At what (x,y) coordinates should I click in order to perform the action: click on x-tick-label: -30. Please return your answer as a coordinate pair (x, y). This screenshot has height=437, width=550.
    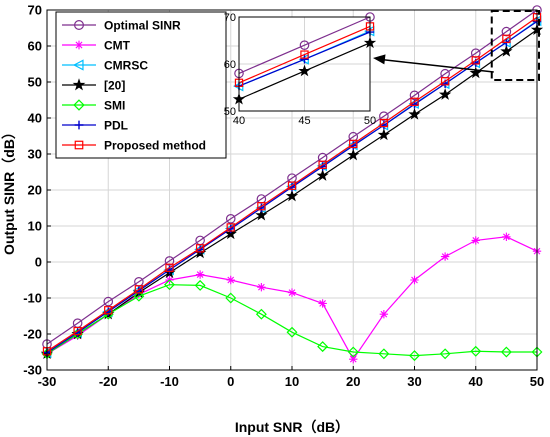
    Looking at the image, I should click on (47, 381).